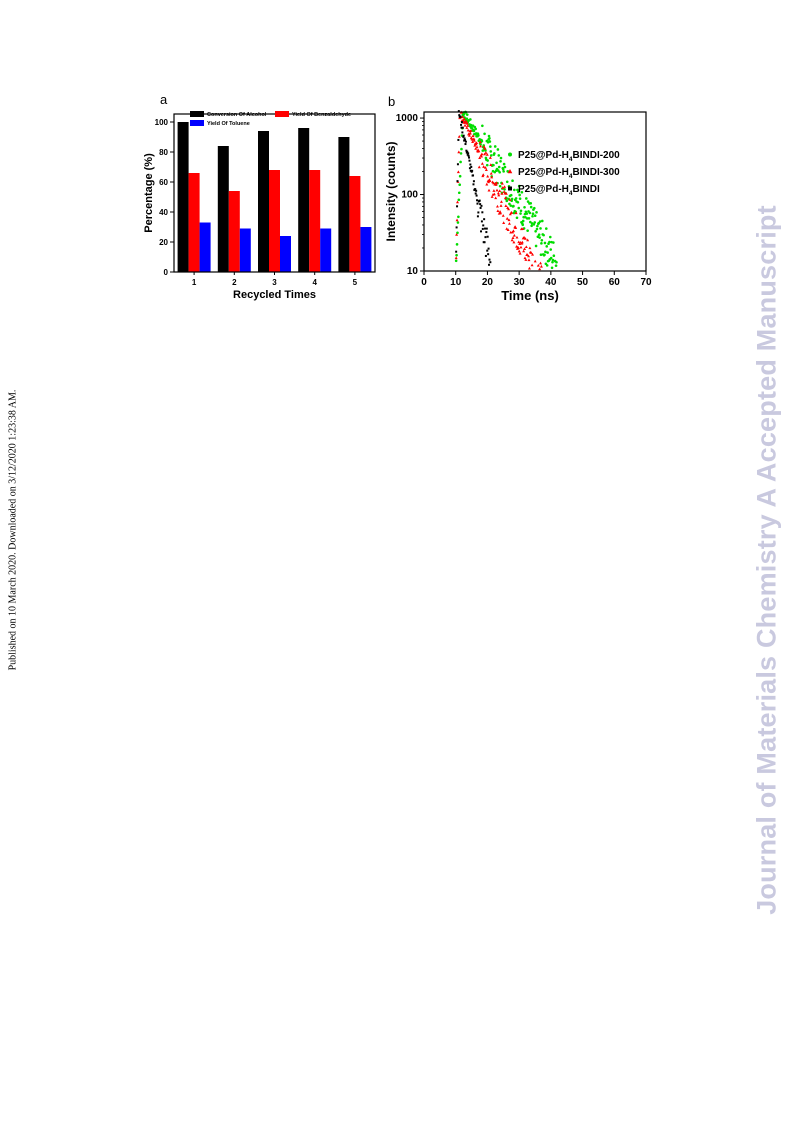 This screenshot has width=793, height=1121. Describe the element at coordinates (391, 101) in the screenshot. I see `panel-label-b: b` at that location.